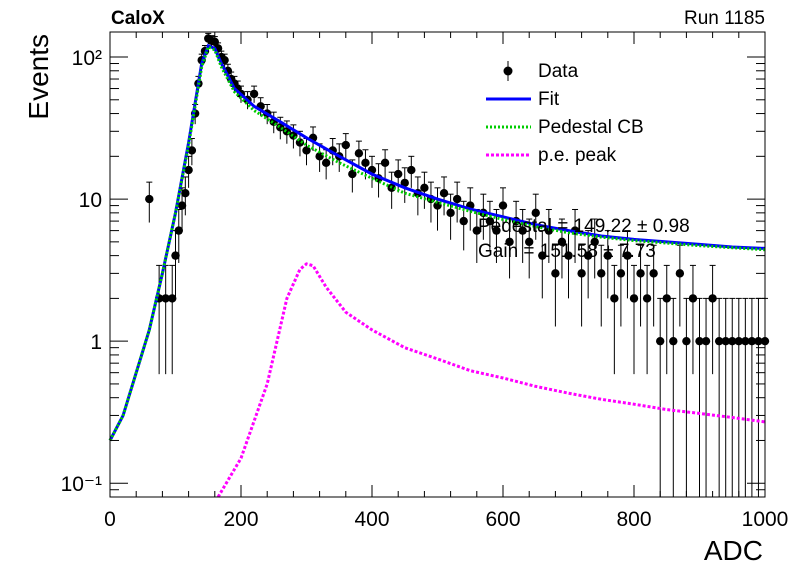 This screenshot has width=796, height=572. What do you see at coordinates (733, 550) in the screenshot?
I see `x-axis-title: ADC` at bounding box center [733, 550].